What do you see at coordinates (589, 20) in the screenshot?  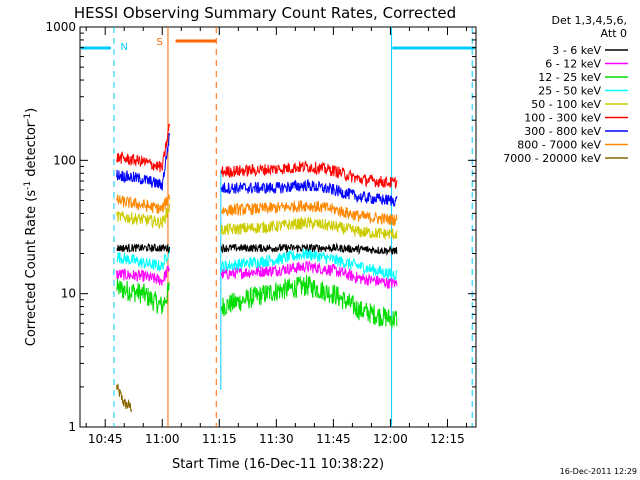 I see `legend-header: Det 1,3,4,5,6,` at bounding box center [589, 20].